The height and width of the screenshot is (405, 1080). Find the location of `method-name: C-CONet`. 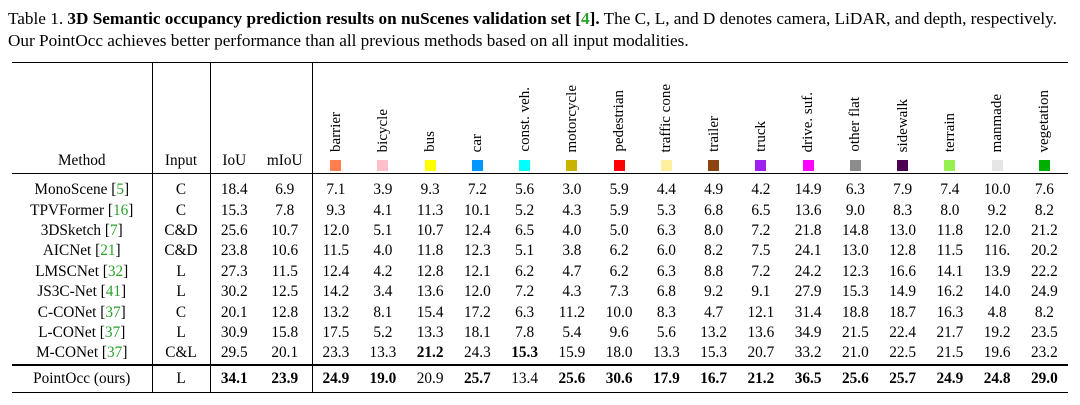

method-name: C-CONet is located at coordinates (67, 312).